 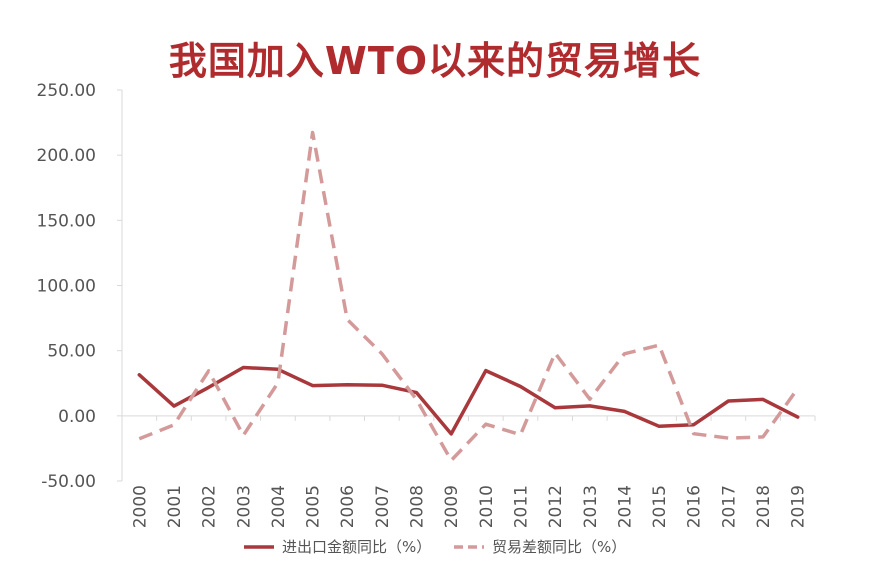 What do you see at coordinates (487, 506) in the screenshot?
I see `x-tick-label: 2010` at bounding box center [487, 506].